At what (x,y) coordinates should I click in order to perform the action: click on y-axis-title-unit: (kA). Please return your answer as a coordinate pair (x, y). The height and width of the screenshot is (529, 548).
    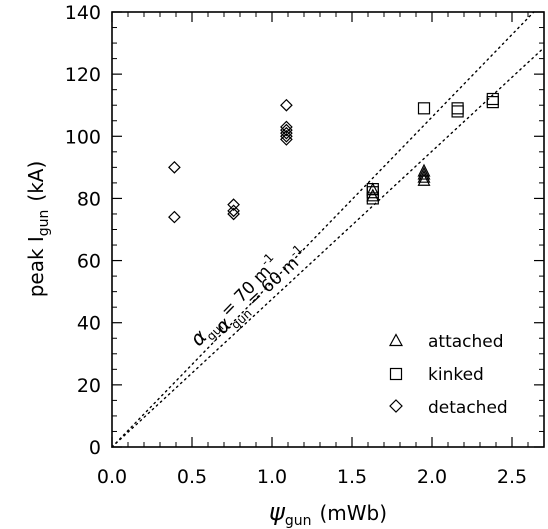
    Looking at the image, I should click on (36, 181).